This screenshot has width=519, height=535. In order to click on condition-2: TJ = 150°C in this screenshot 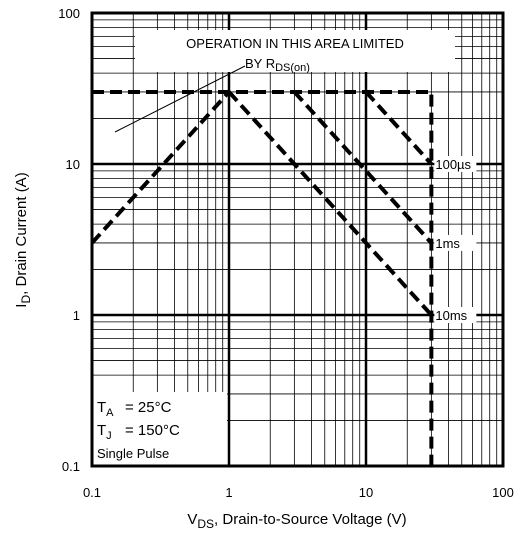, I will do `click(138, 432)`.